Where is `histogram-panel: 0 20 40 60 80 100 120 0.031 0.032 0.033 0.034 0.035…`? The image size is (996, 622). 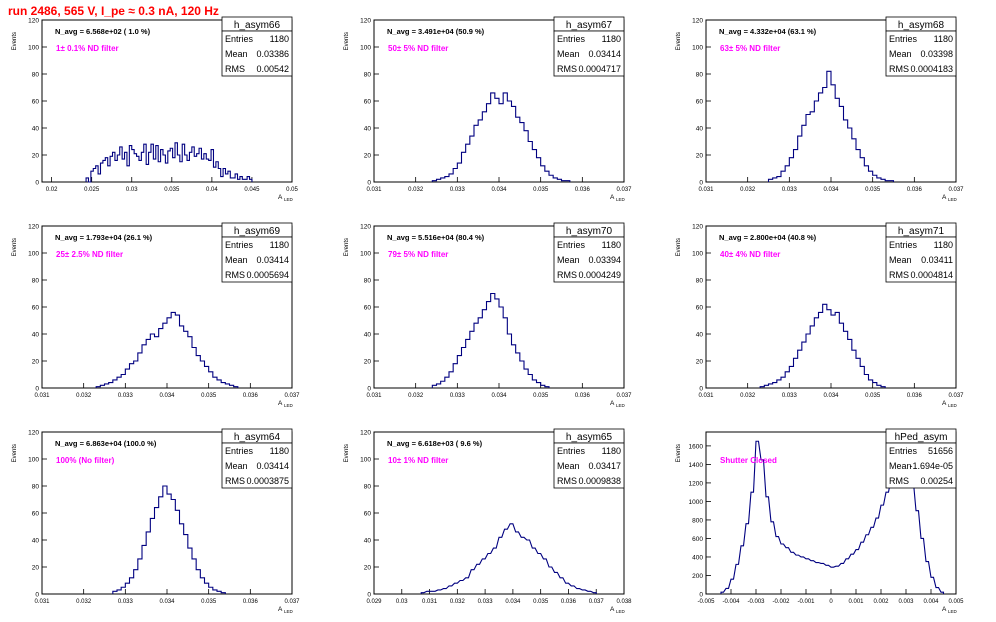
histogram-panel: 0 20 40 60 80 100 120 0.031 0.032 0.033 0.034 0.035… is located at coordinates (156, 521).